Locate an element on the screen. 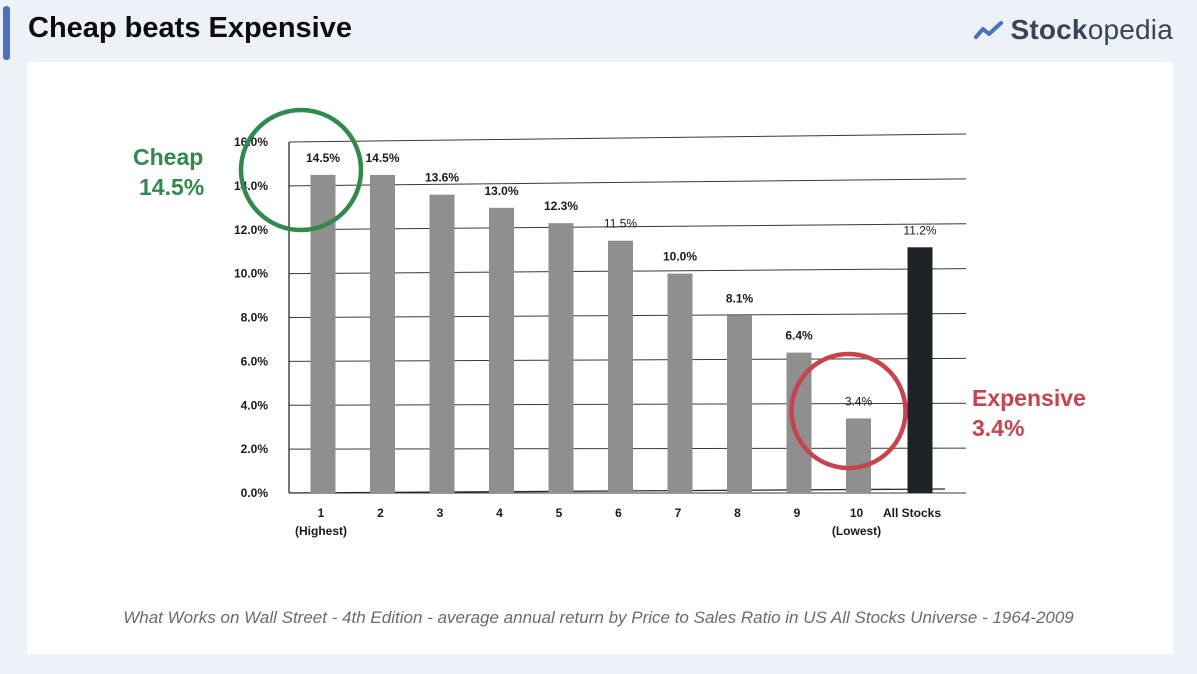 Image resolution: width=1197 pixels, height=674 pixels. expensive-label: Expensive is located at coordinates (1029, 398).